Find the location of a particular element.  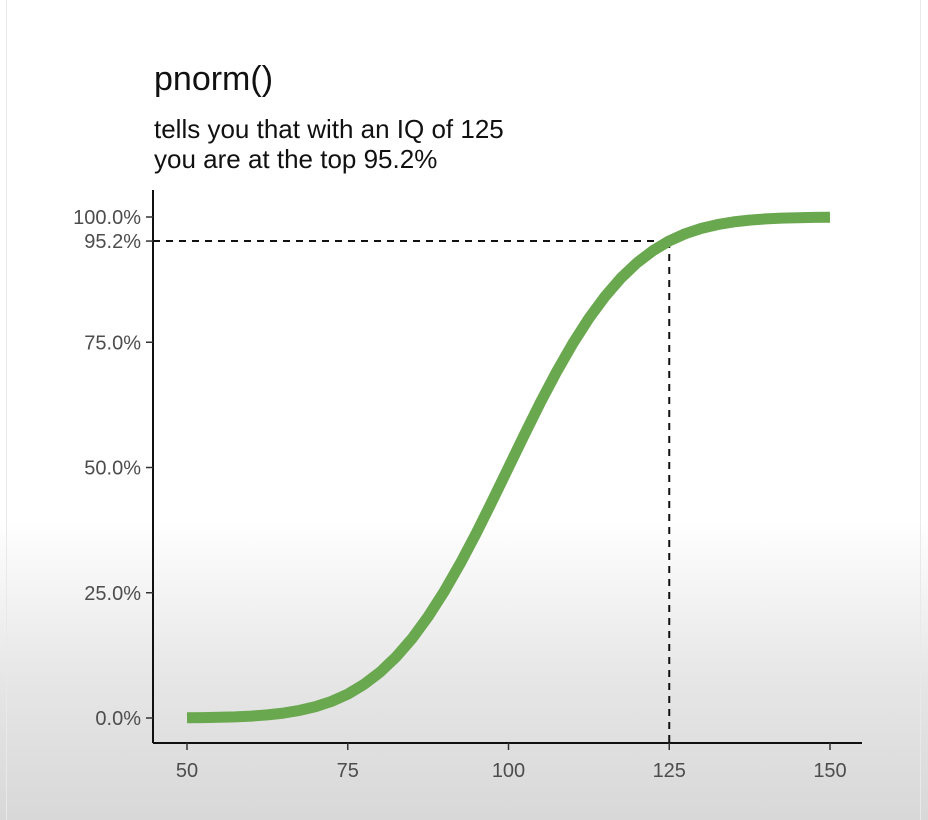

y-tick-label: 50.0% is located at coordinates (112, 469).